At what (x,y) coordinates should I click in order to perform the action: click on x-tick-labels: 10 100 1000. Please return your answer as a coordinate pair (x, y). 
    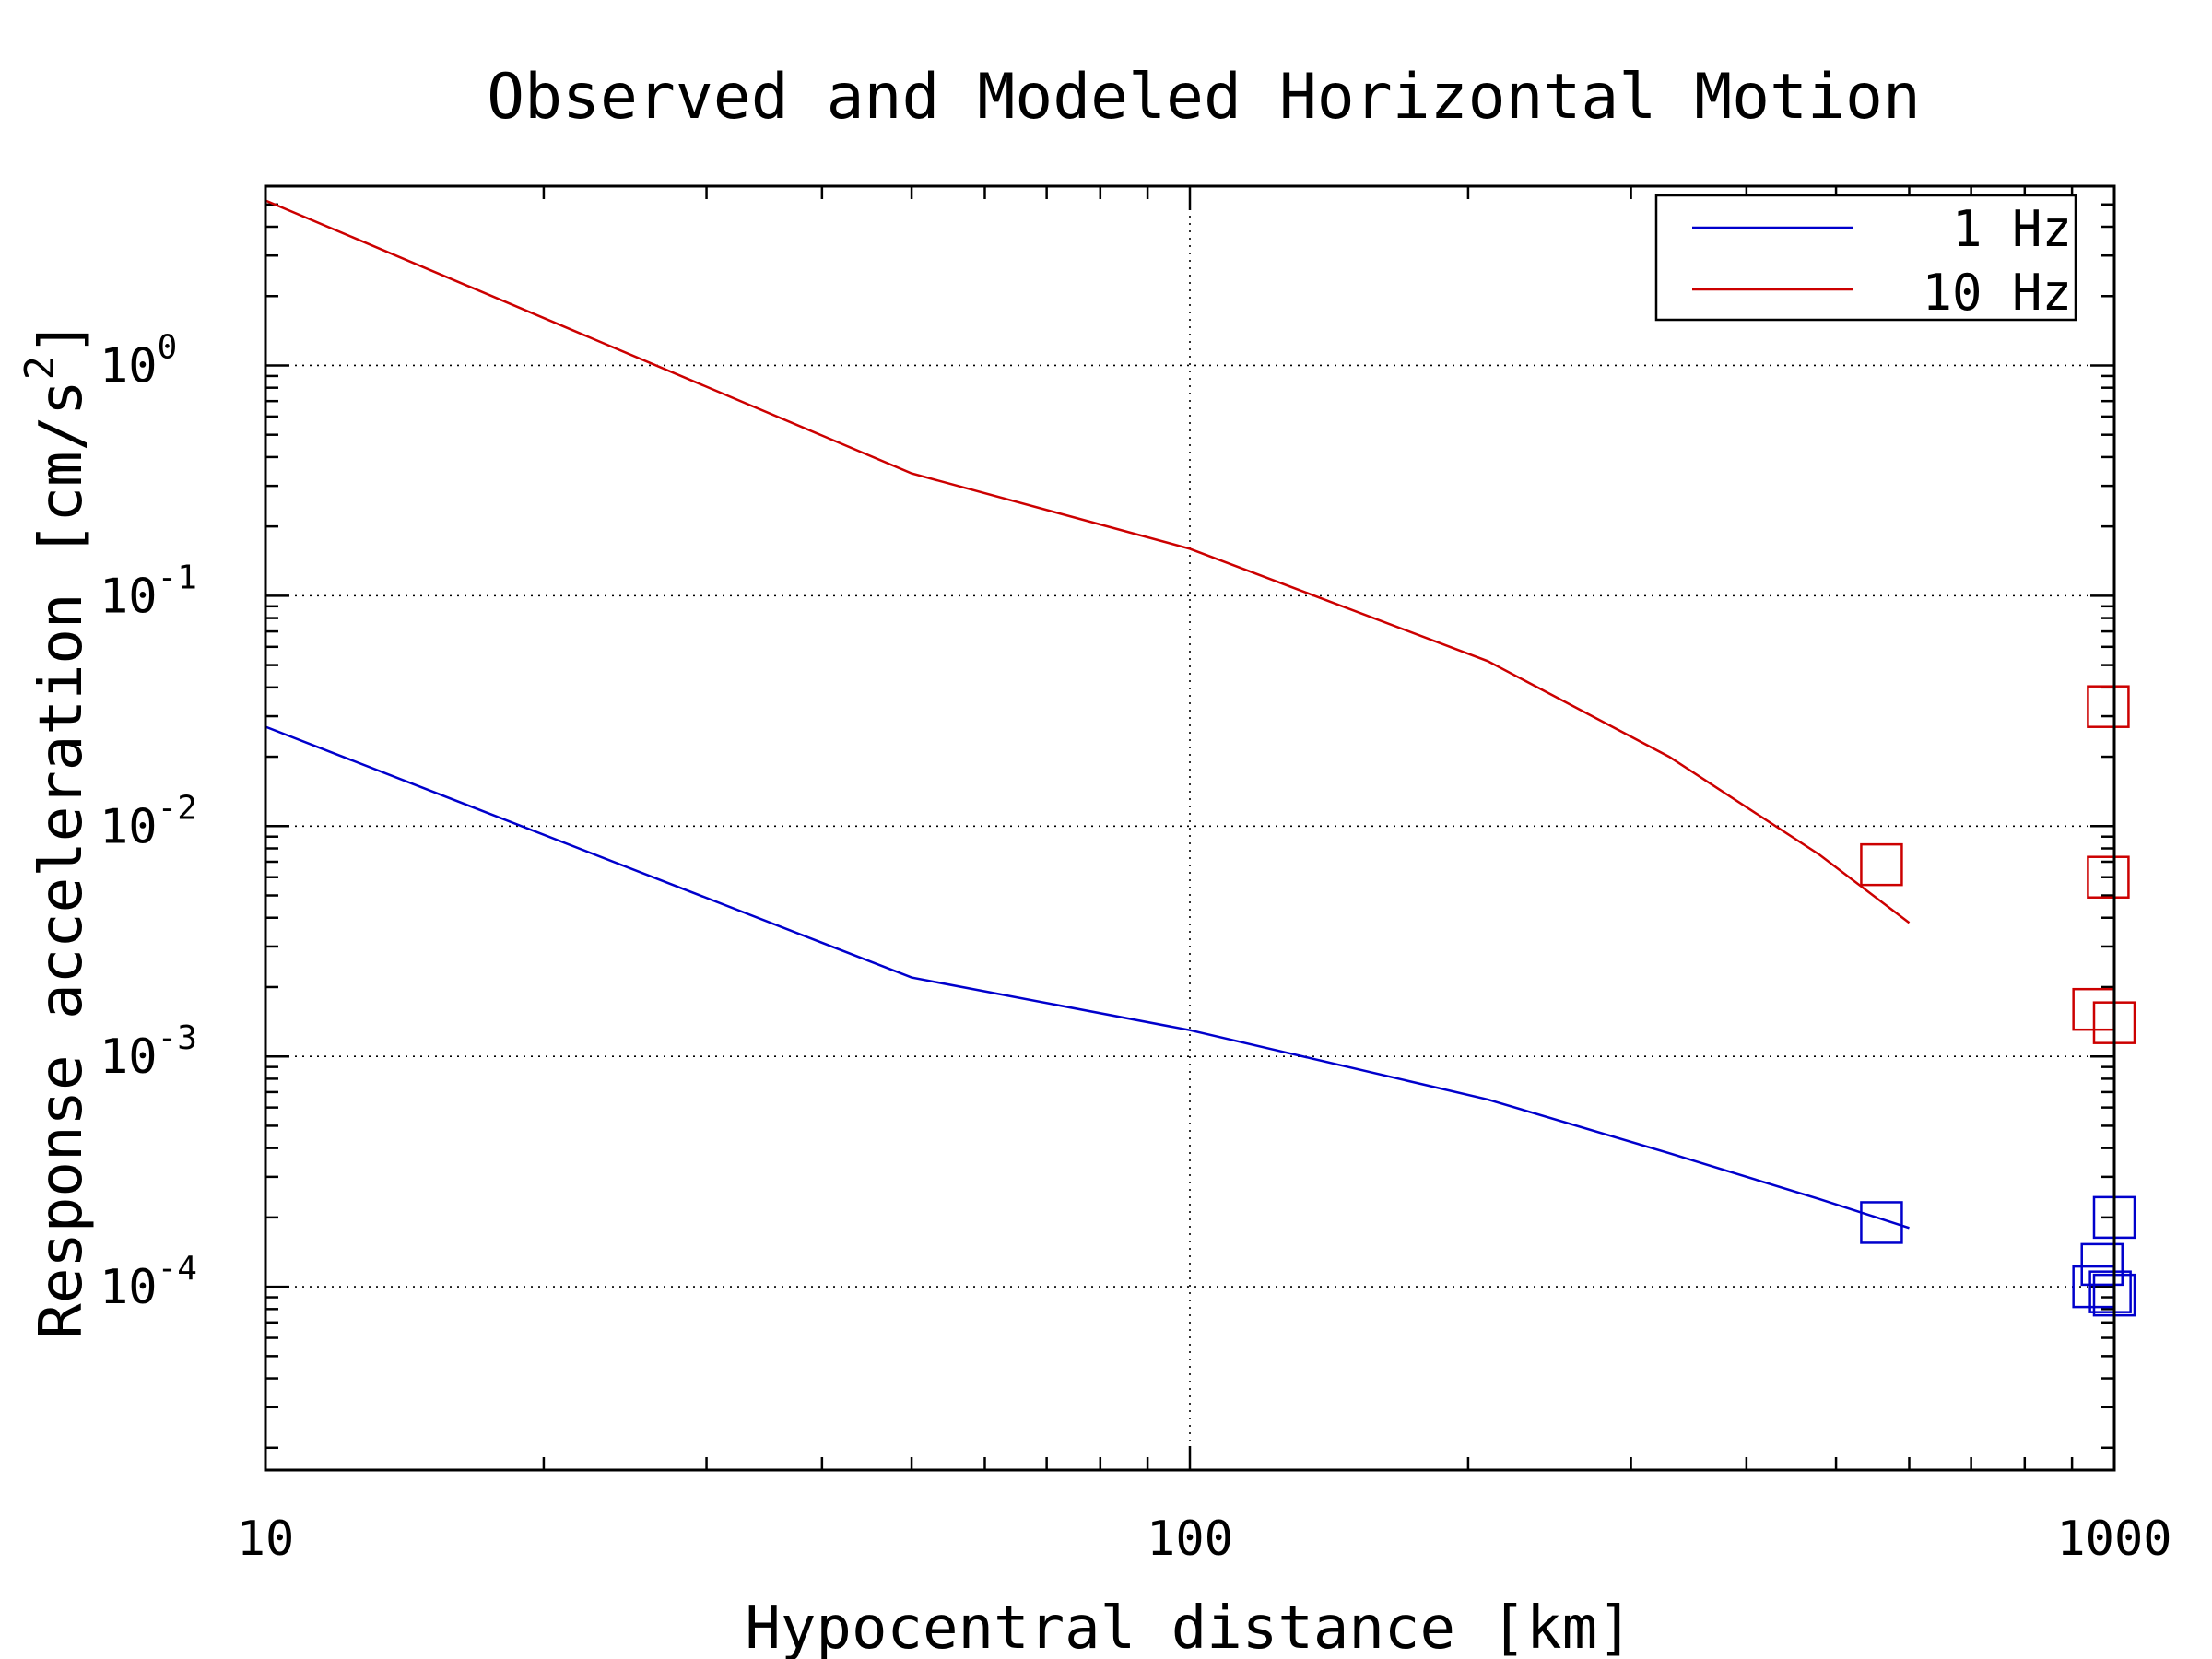
    Looking at the image, I should click on (1204, 1539).